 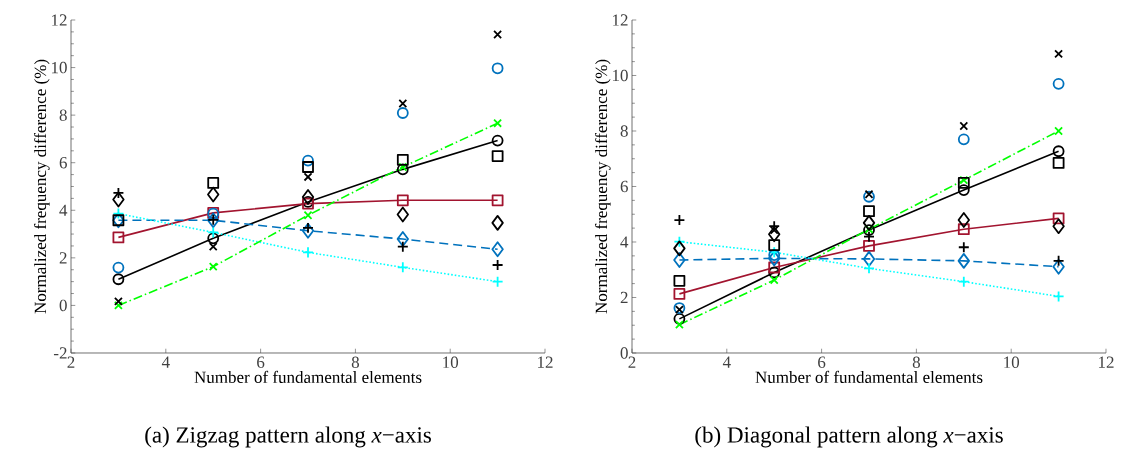 What do you see at coordinates (916, 362) in the screenshot?
I see `x-tick-label: 8` at bounding box center [916, 362].